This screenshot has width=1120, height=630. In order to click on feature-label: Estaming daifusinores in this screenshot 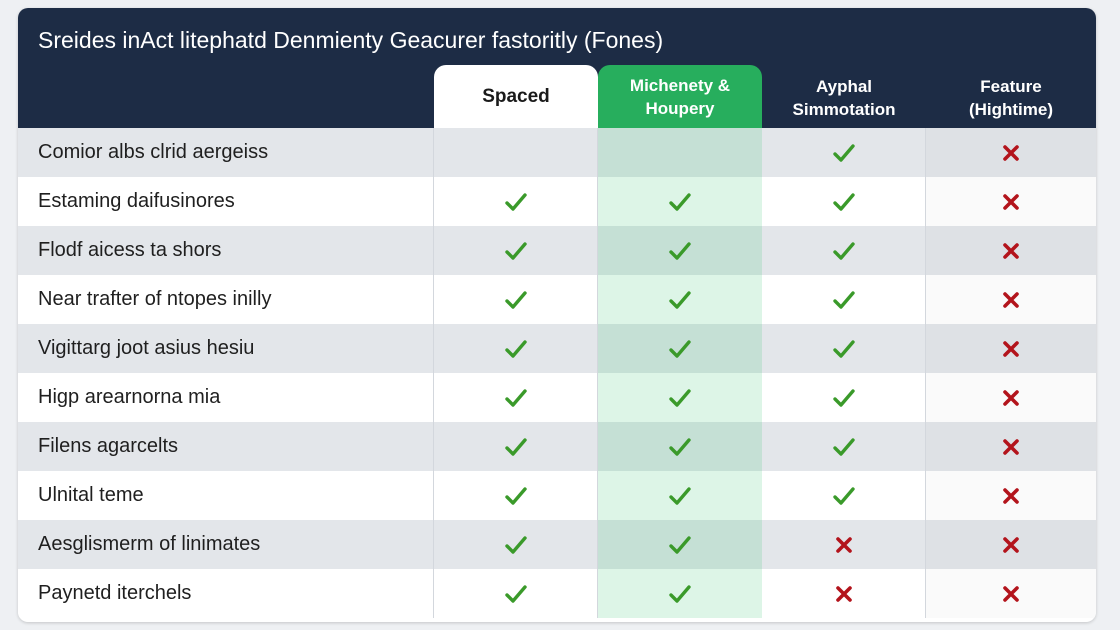, I will do `click(226, 201)`.